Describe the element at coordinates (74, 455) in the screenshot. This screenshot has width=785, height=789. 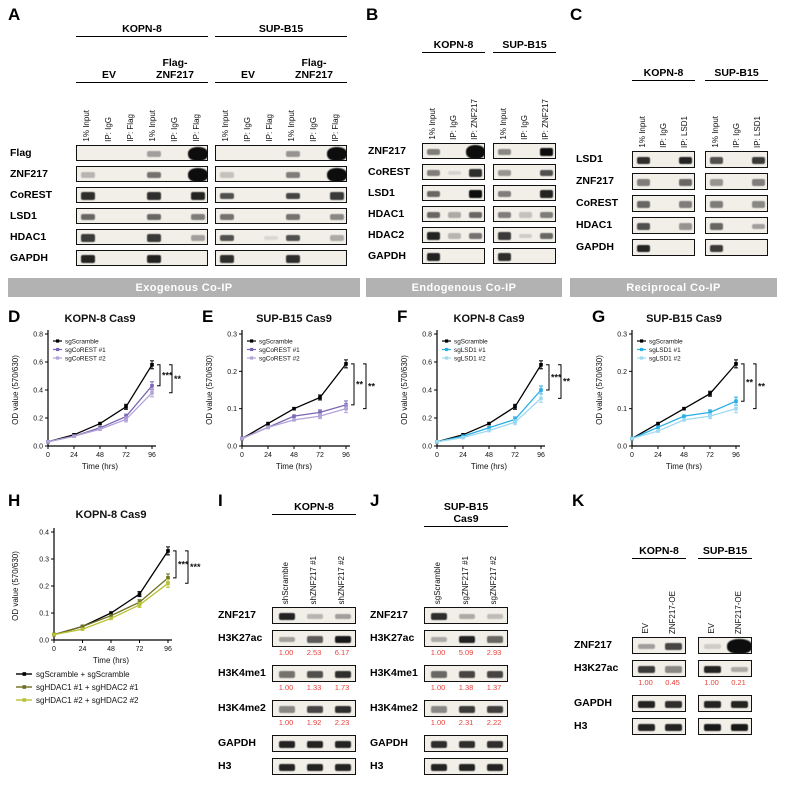
I see `x-tick-label: 24` at that location.